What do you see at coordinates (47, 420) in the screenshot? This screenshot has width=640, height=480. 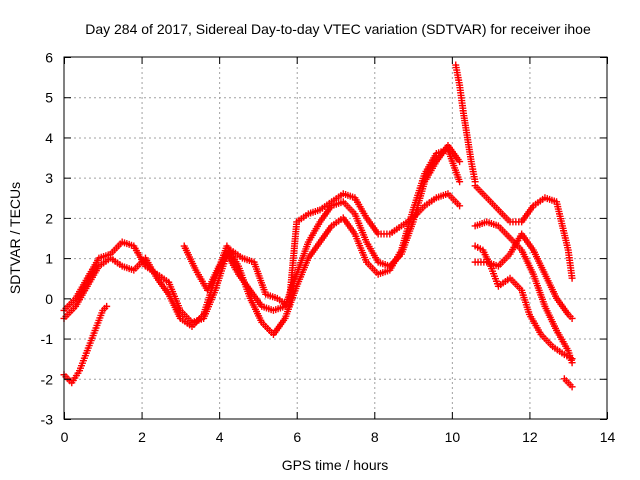 I see `y-tick-label: -3` at bounding box center [47, 420].